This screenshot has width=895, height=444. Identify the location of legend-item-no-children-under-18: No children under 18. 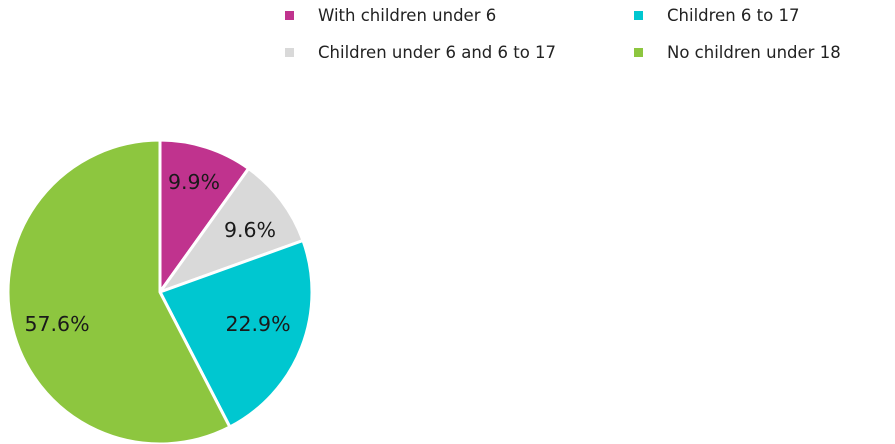
(759, 52).